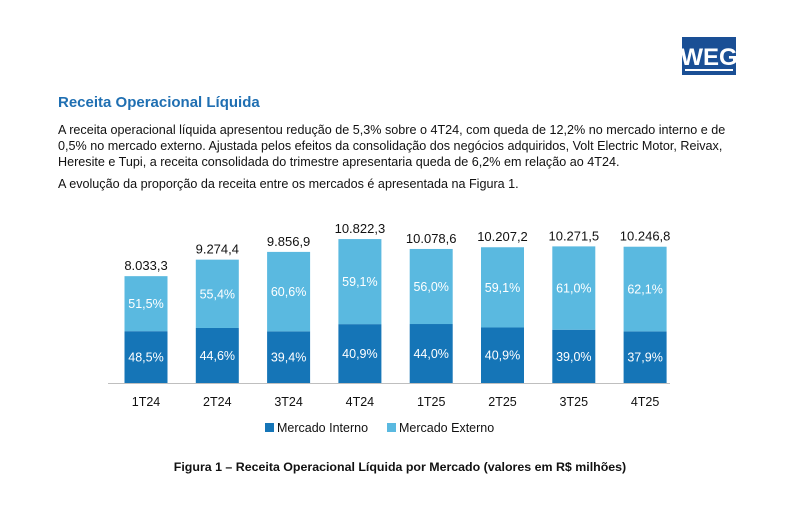  What do you see at coordinates (288, 402) in the screenshot?
I see `x-tick-label: 3T24` at bounding box center [288, 402].